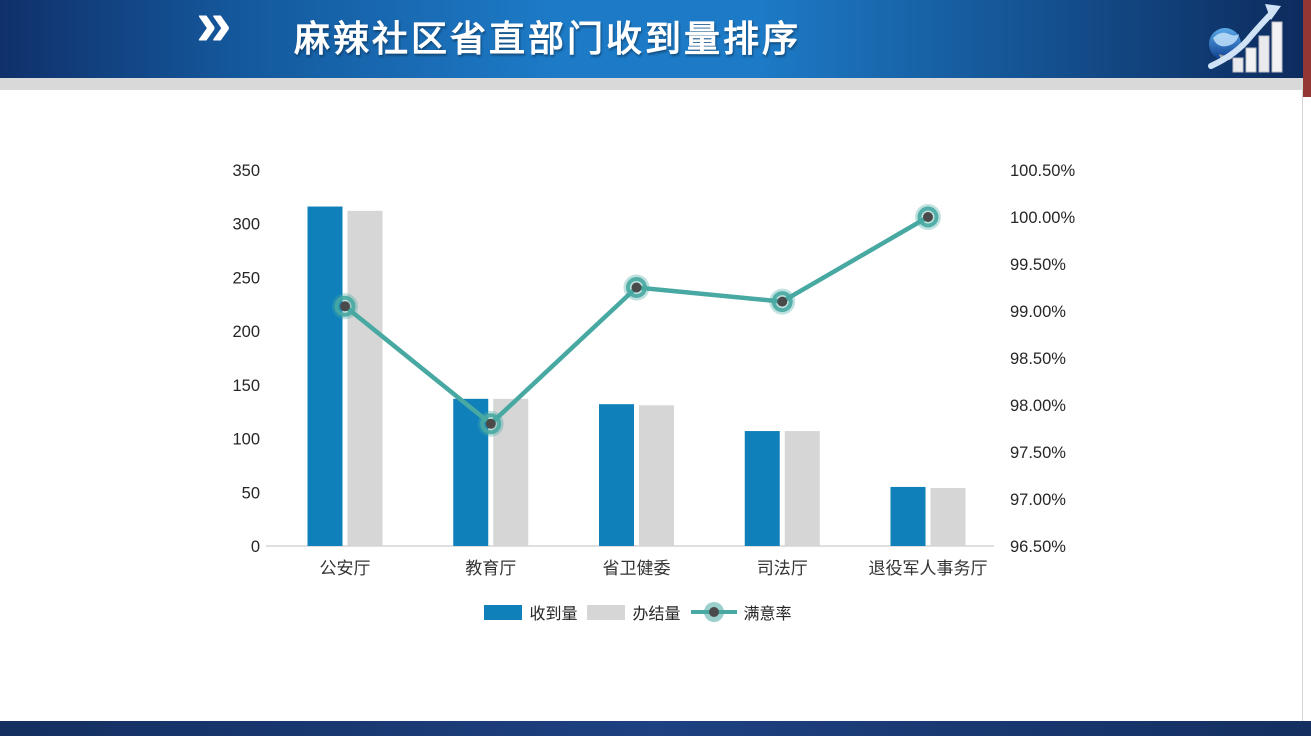 The image size is (1311, 736). I want to click on header-band: » 麻辣社区省直部门收到量排序, so click(655, 39).